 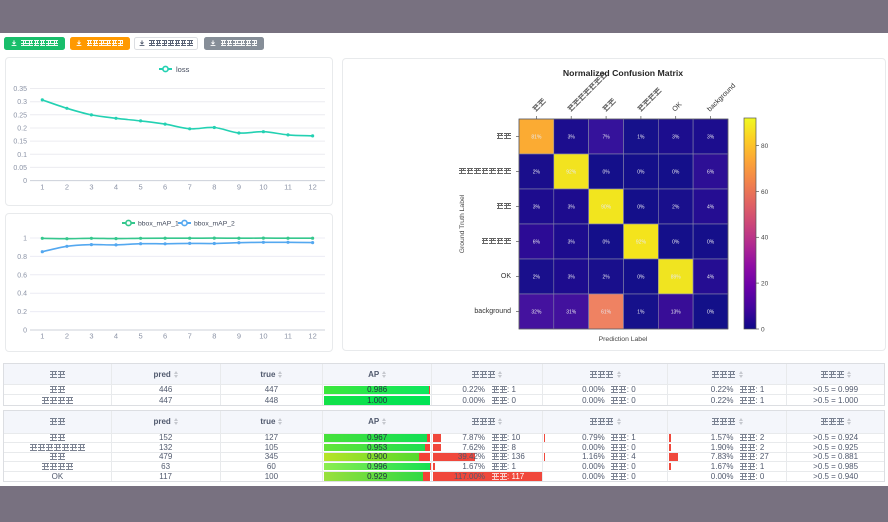 I want to click on svg-text: bbox_mAP_2, so click(x=214, y=224).